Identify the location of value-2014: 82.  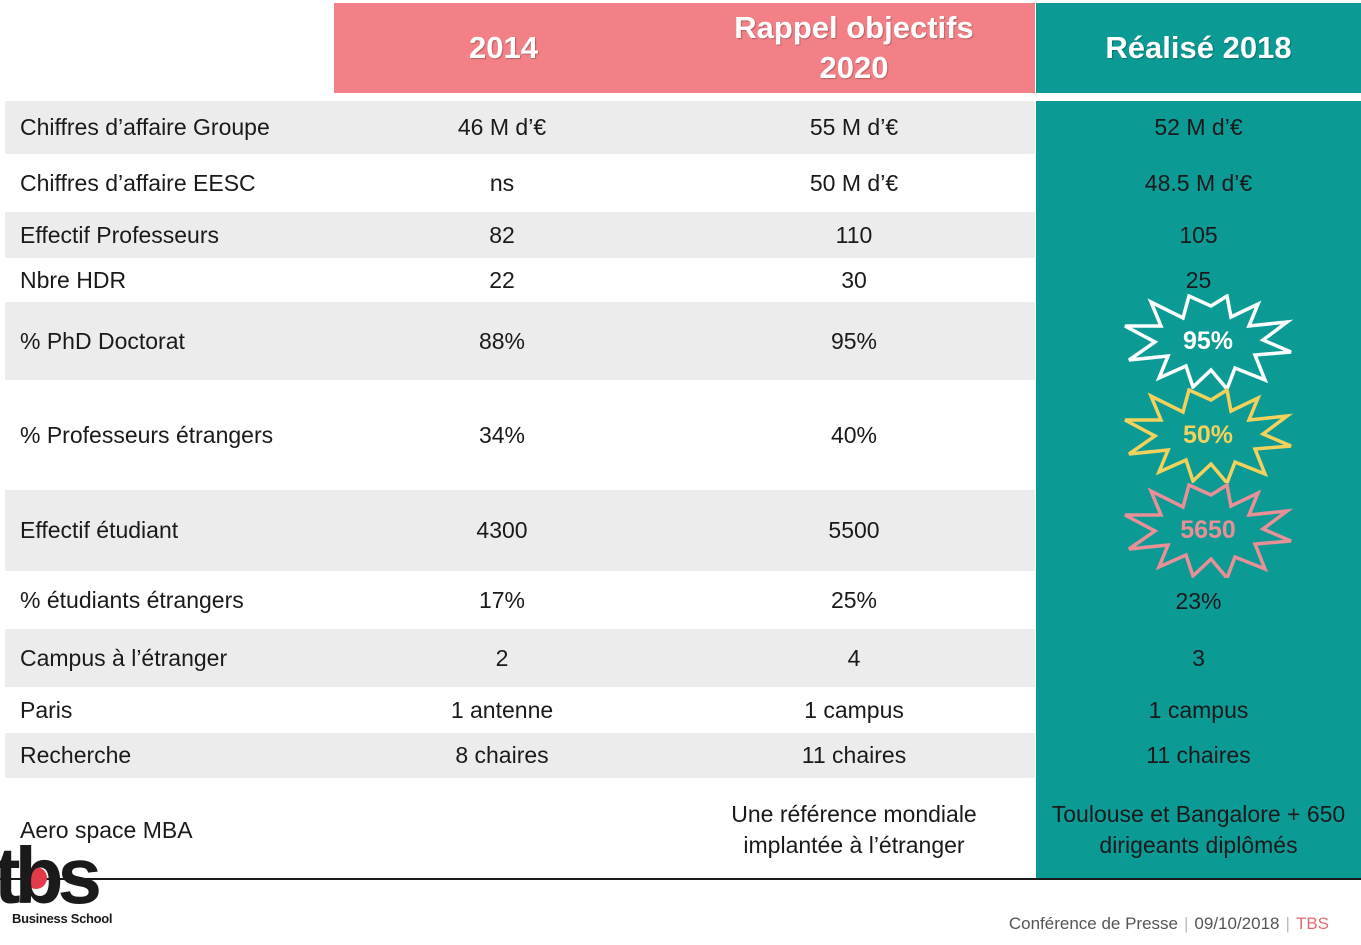
(502, 234).